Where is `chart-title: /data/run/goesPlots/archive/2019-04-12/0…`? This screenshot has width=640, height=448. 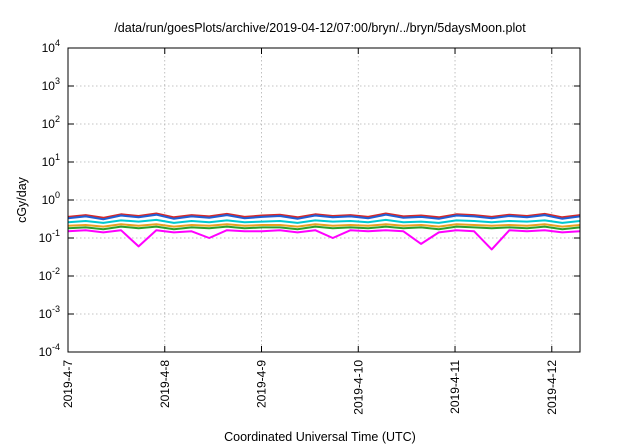 chart-title: /data/run/goesPlots/archive/2019-04-12/0… is located at coordinates (320, 28).